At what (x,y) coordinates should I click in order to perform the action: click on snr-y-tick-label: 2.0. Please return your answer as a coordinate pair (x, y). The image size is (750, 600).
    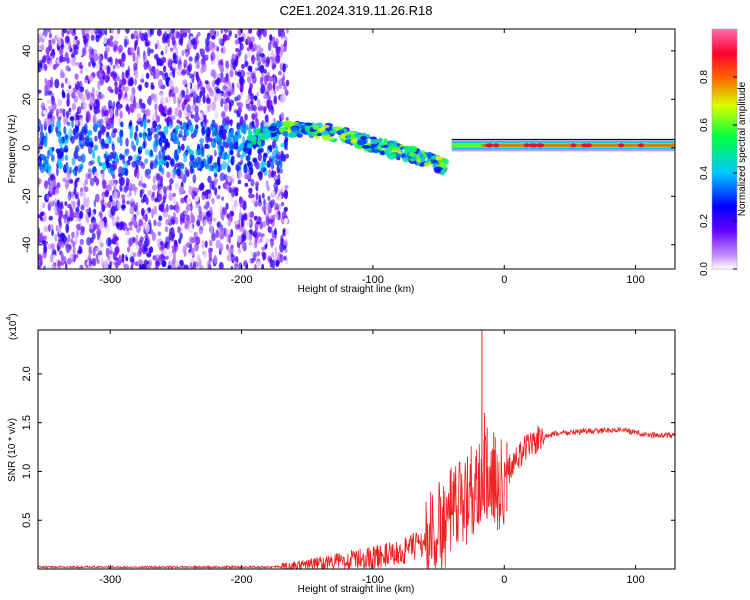
    Looking at the image, I should click on (27, 373).